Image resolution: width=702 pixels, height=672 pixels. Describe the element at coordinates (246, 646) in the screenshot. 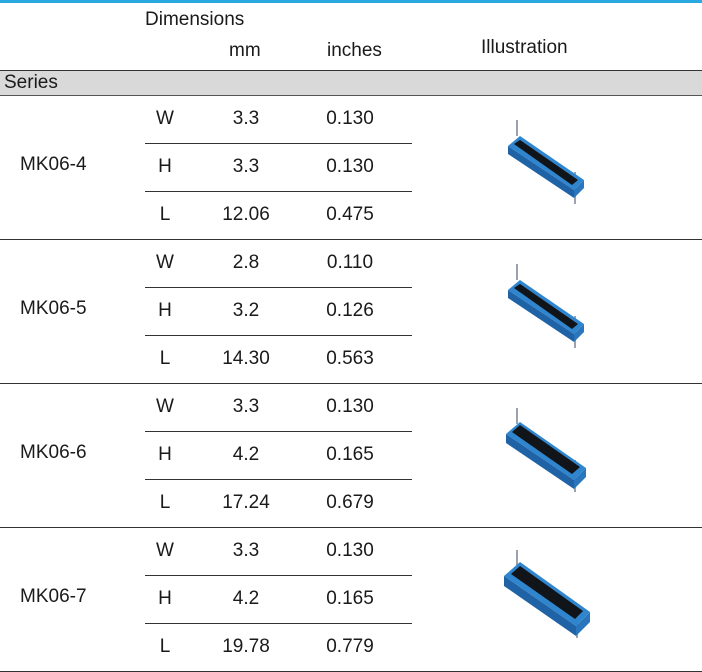

I see `dimension-mm: 19.78` at that location.